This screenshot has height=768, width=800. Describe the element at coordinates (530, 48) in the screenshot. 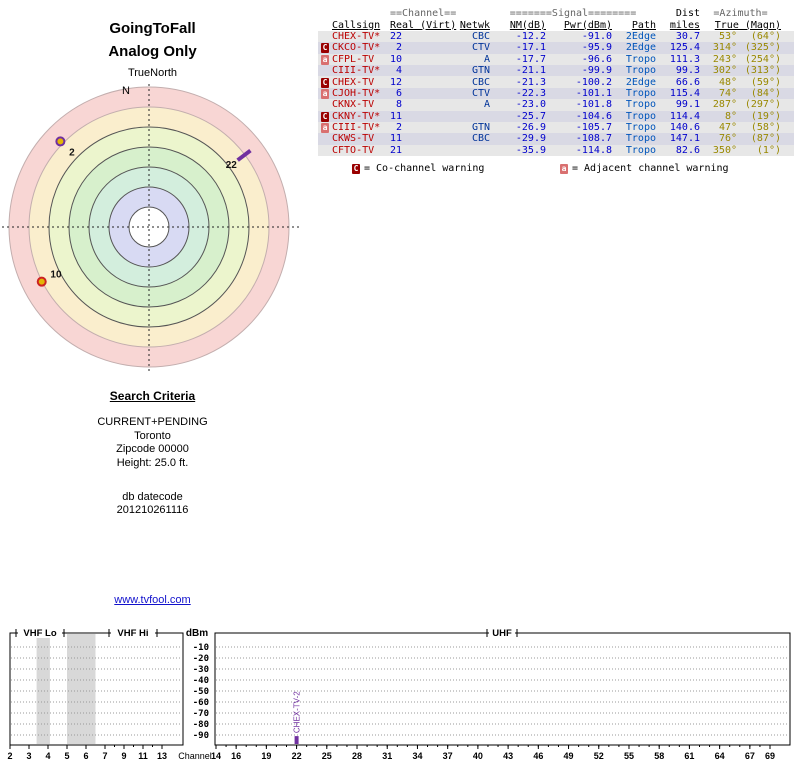

I see `cell-nm: -17.1` at that location.